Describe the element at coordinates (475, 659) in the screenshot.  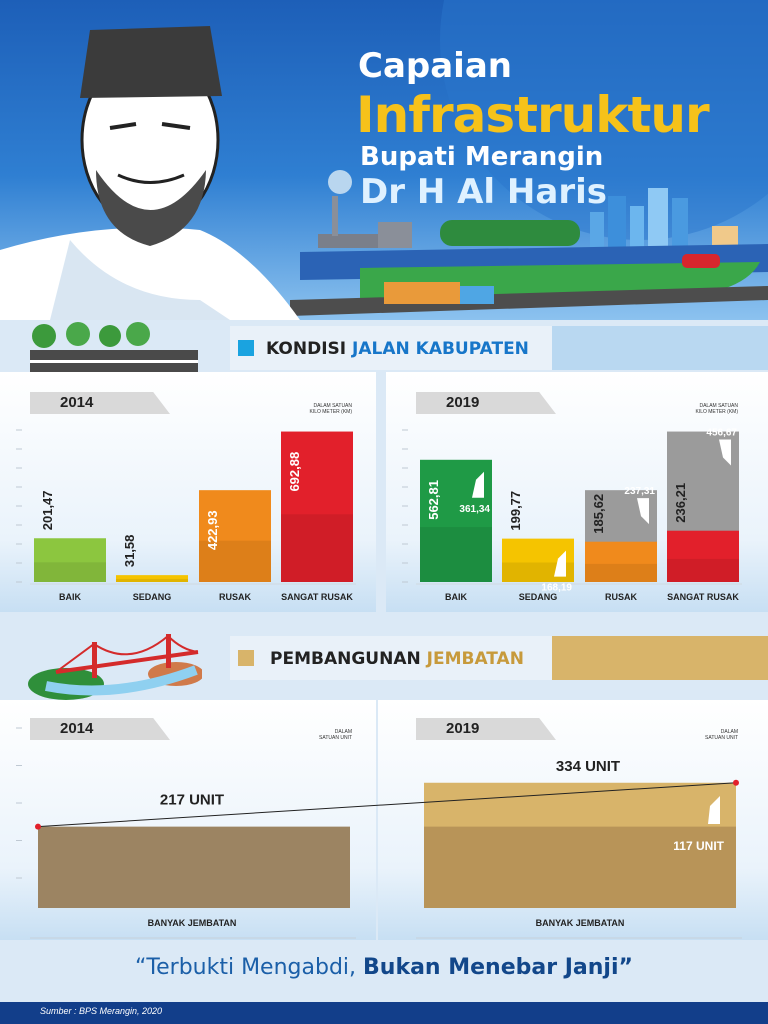
I see `bridge-title-part2: JEMBATAN` at that location.